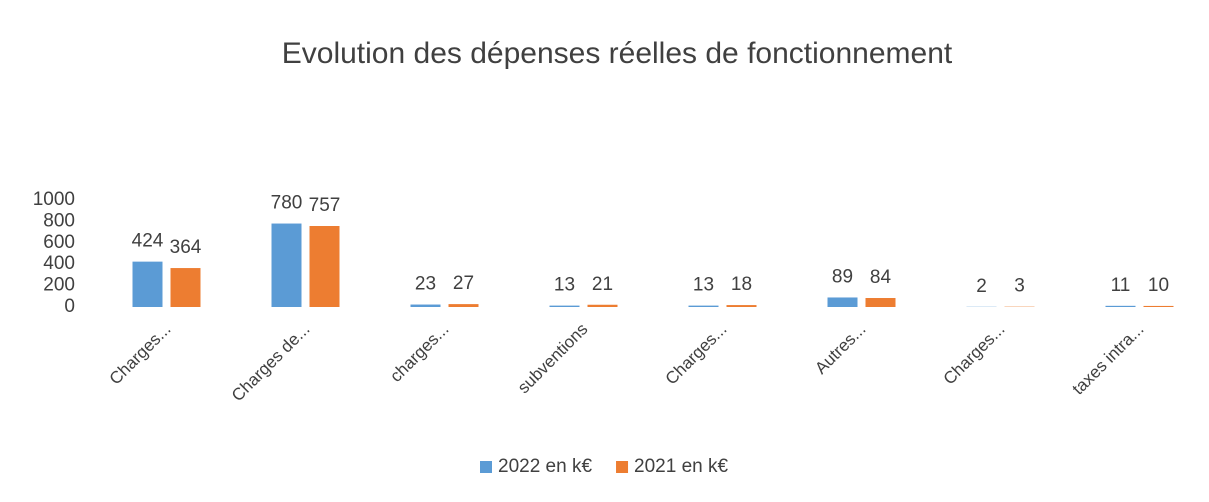  What do you see at coordinates (148, 241) in the screenshot?
I see `data-label: 424` at bounding box center [148, 241].